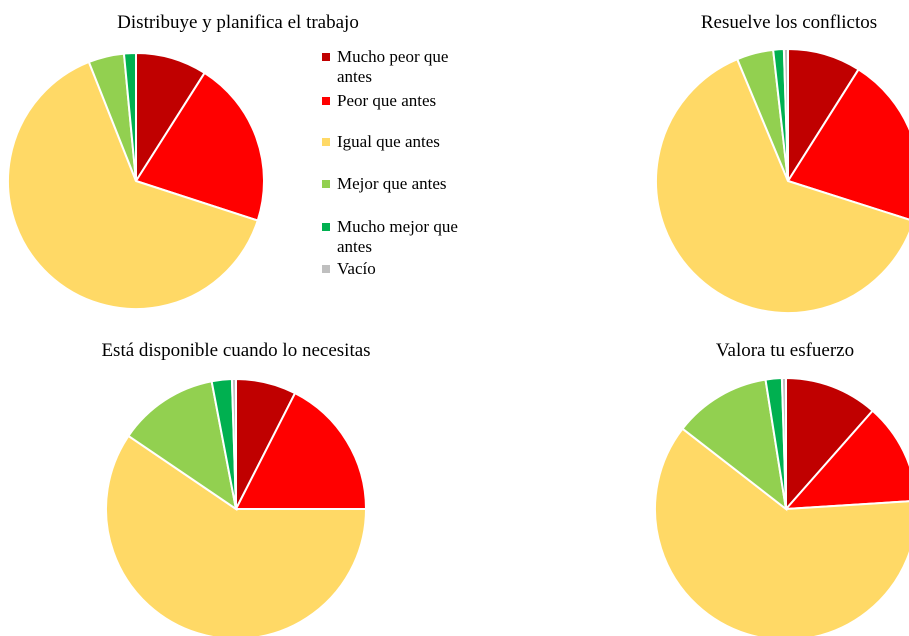 The image size is (909, 636). Describe the element at coordinates (781, 531) in the screenshot. I see `pie-slice-4-igual-que-antes` at that location.